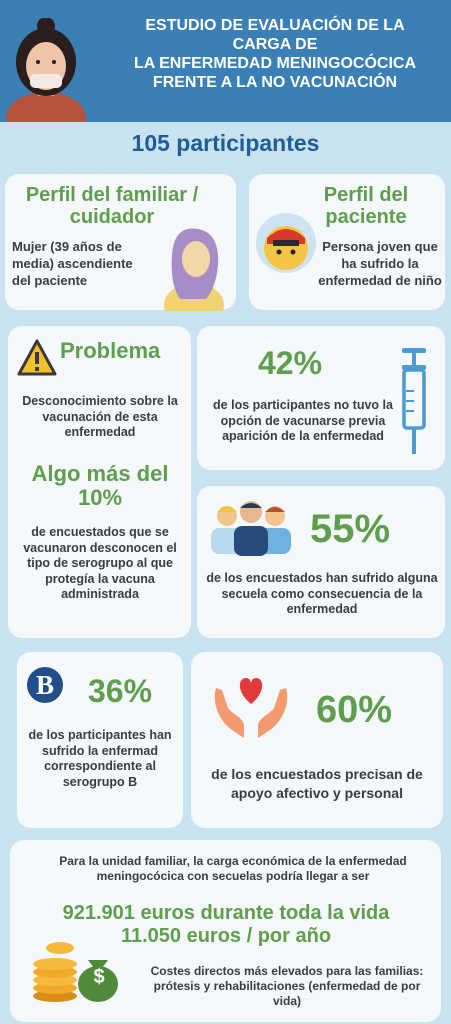 This screenshot has width=451, height=1024. I want to click on family-profile-title: Perfil del familiar / cuidador, so click(112, 206).